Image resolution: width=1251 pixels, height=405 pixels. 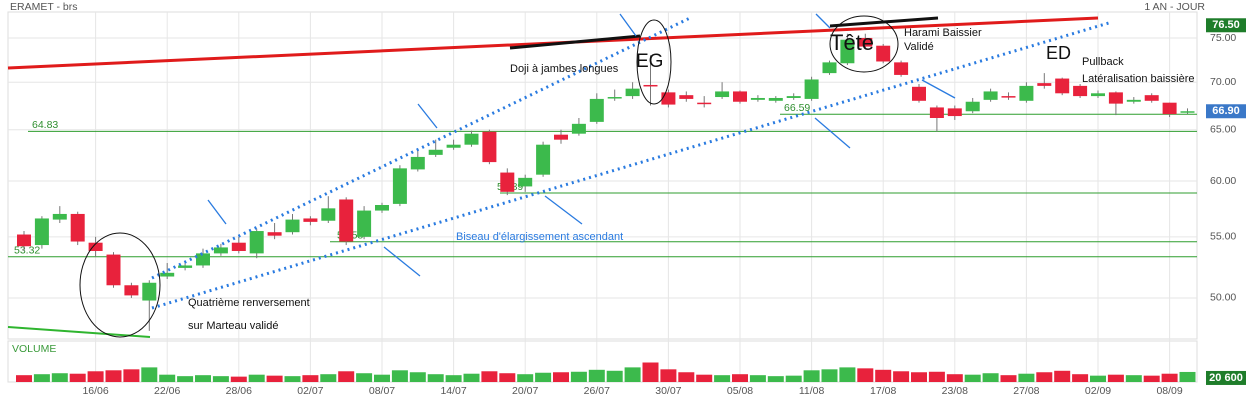 I want to click on support-line, so click(x=79, y=332).